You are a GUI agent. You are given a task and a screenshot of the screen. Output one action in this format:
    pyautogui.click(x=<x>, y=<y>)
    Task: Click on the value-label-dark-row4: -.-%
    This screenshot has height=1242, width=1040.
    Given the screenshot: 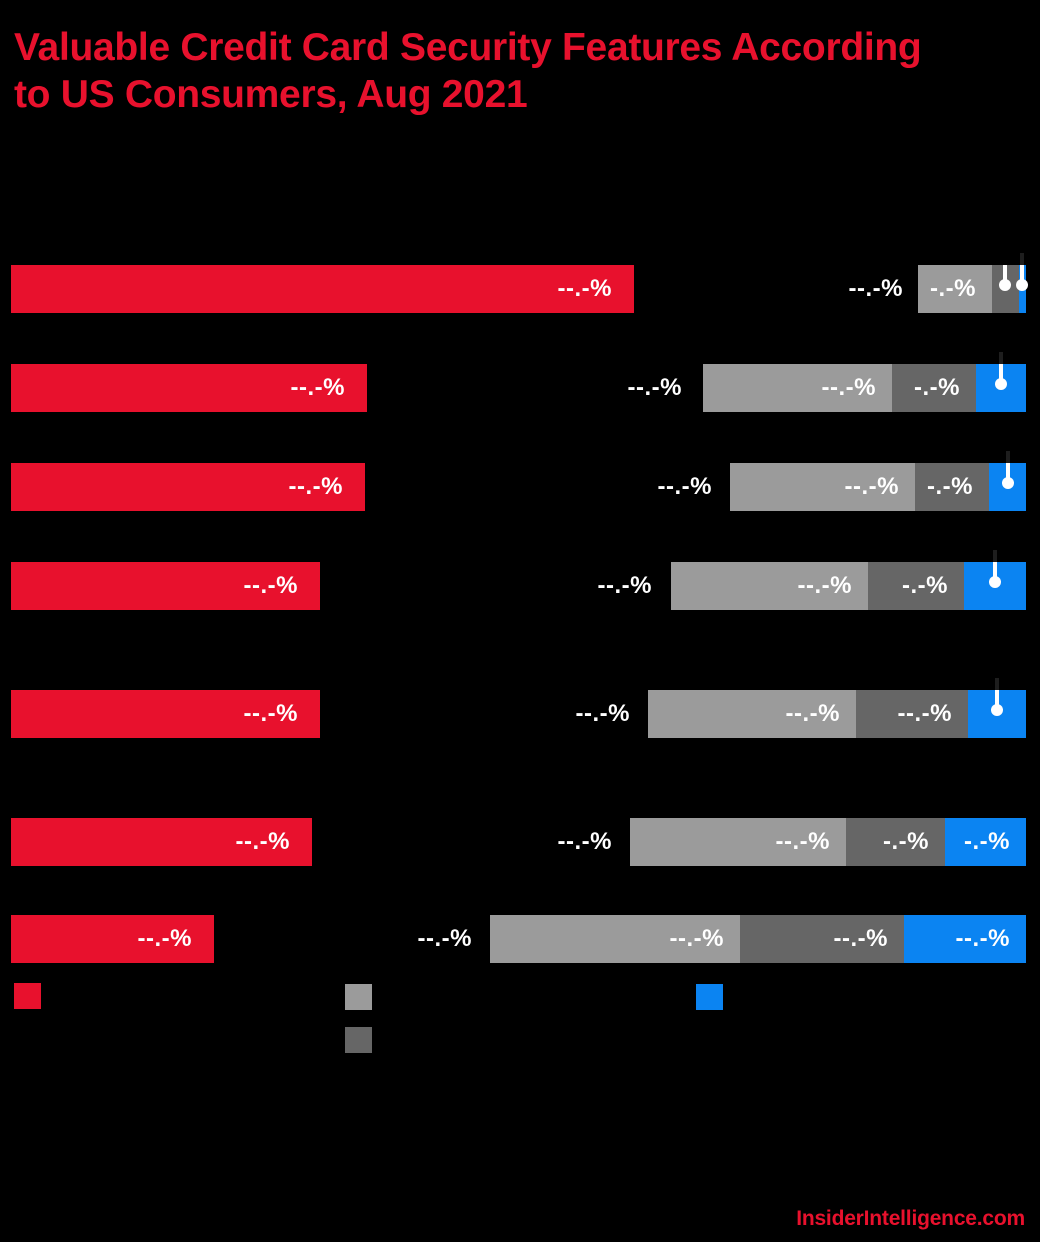 What is the action you would take?
    pyautogui.click(x=925, y=585)
    